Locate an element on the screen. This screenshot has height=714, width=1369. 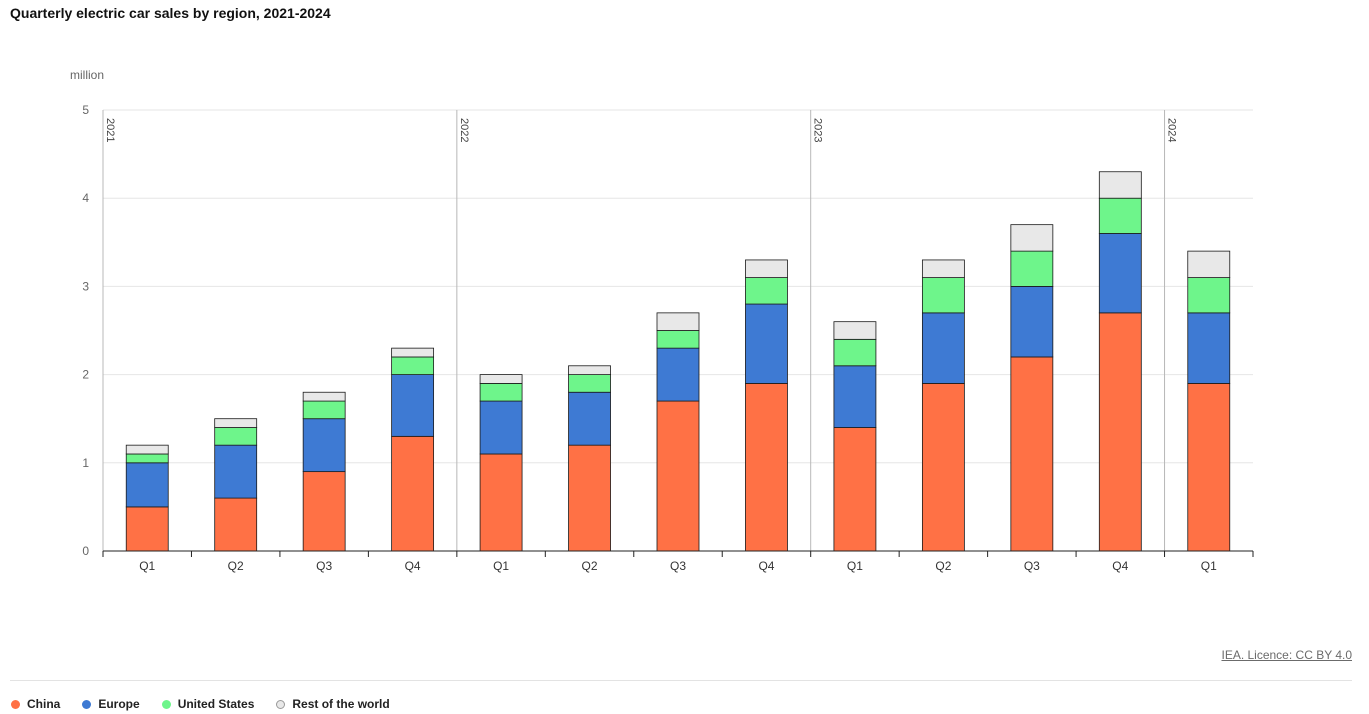
legend-item-rest-of-the-world: Rest of the world is located at coordinates (333, 704).